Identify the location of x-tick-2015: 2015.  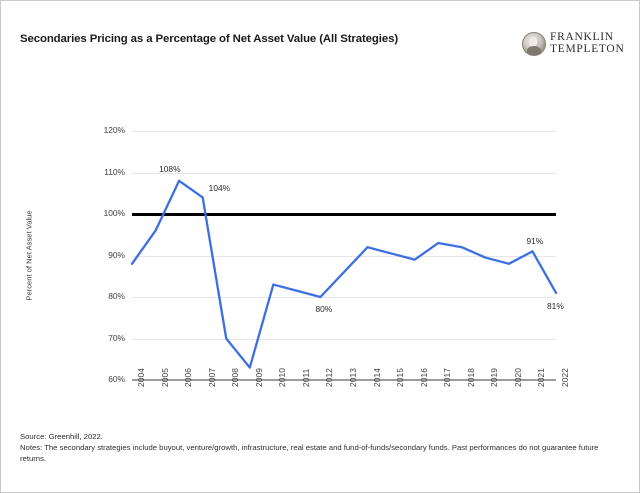
(400, 377).